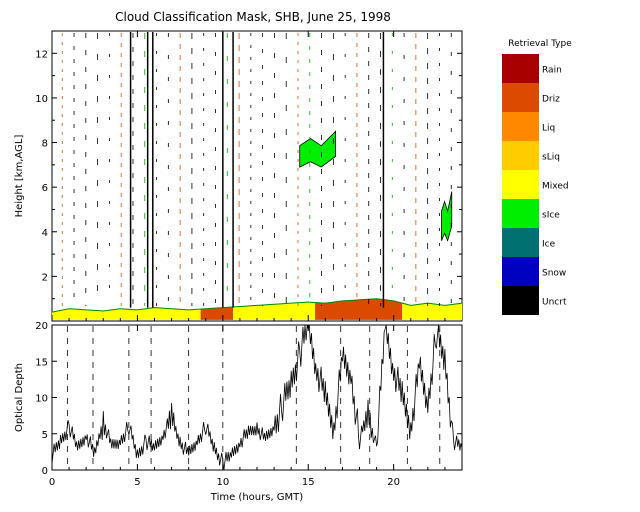 The image size is (640, 512). Describe the element at coordinates (540, 44) in the screenshot. I see `legend-title: Retrieval Type` at that location.